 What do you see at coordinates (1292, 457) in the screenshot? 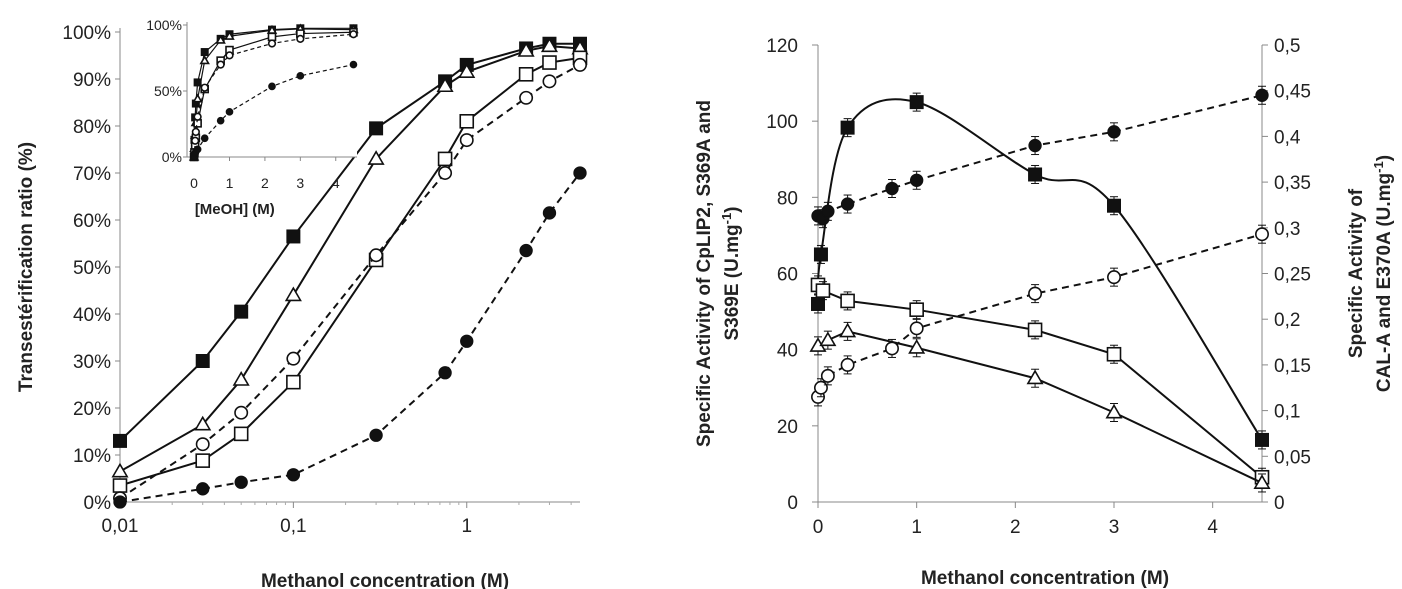
I see `y2-tick-label: 0,05` at bounding box center [1292, 457].